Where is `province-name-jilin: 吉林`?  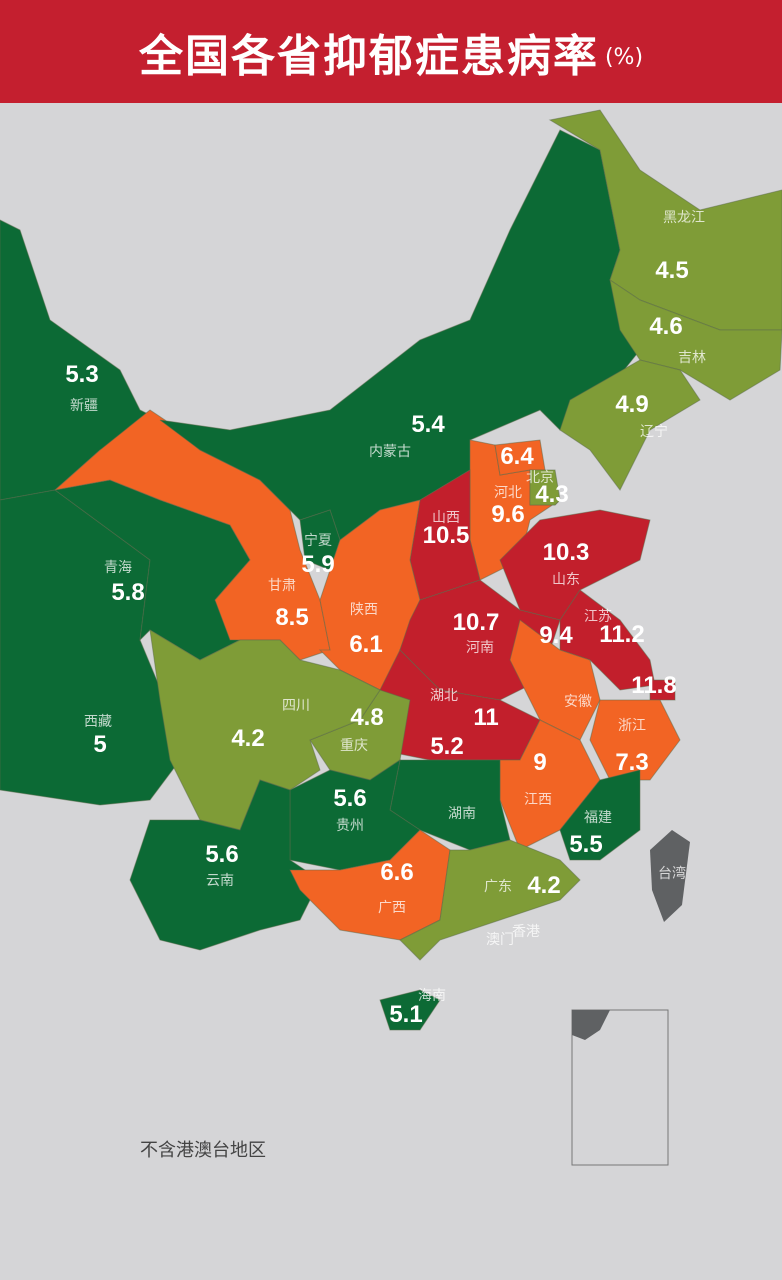 province-name-jilin: 吉林 is located at coordinates (692, 358).